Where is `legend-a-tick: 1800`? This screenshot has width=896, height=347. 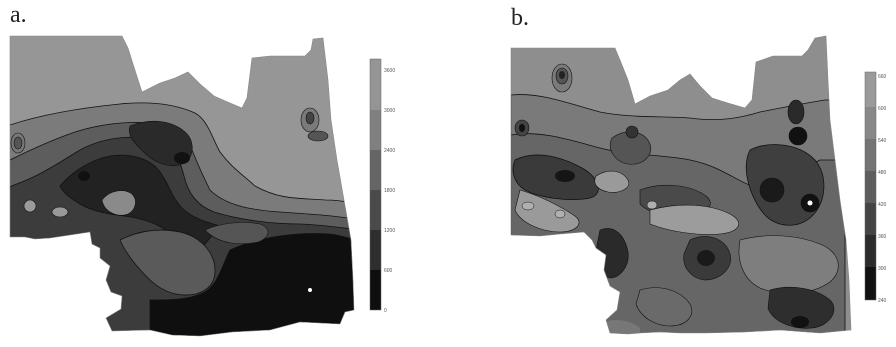
legend-a-tick: 1800 is located at coordinates (389, 191).